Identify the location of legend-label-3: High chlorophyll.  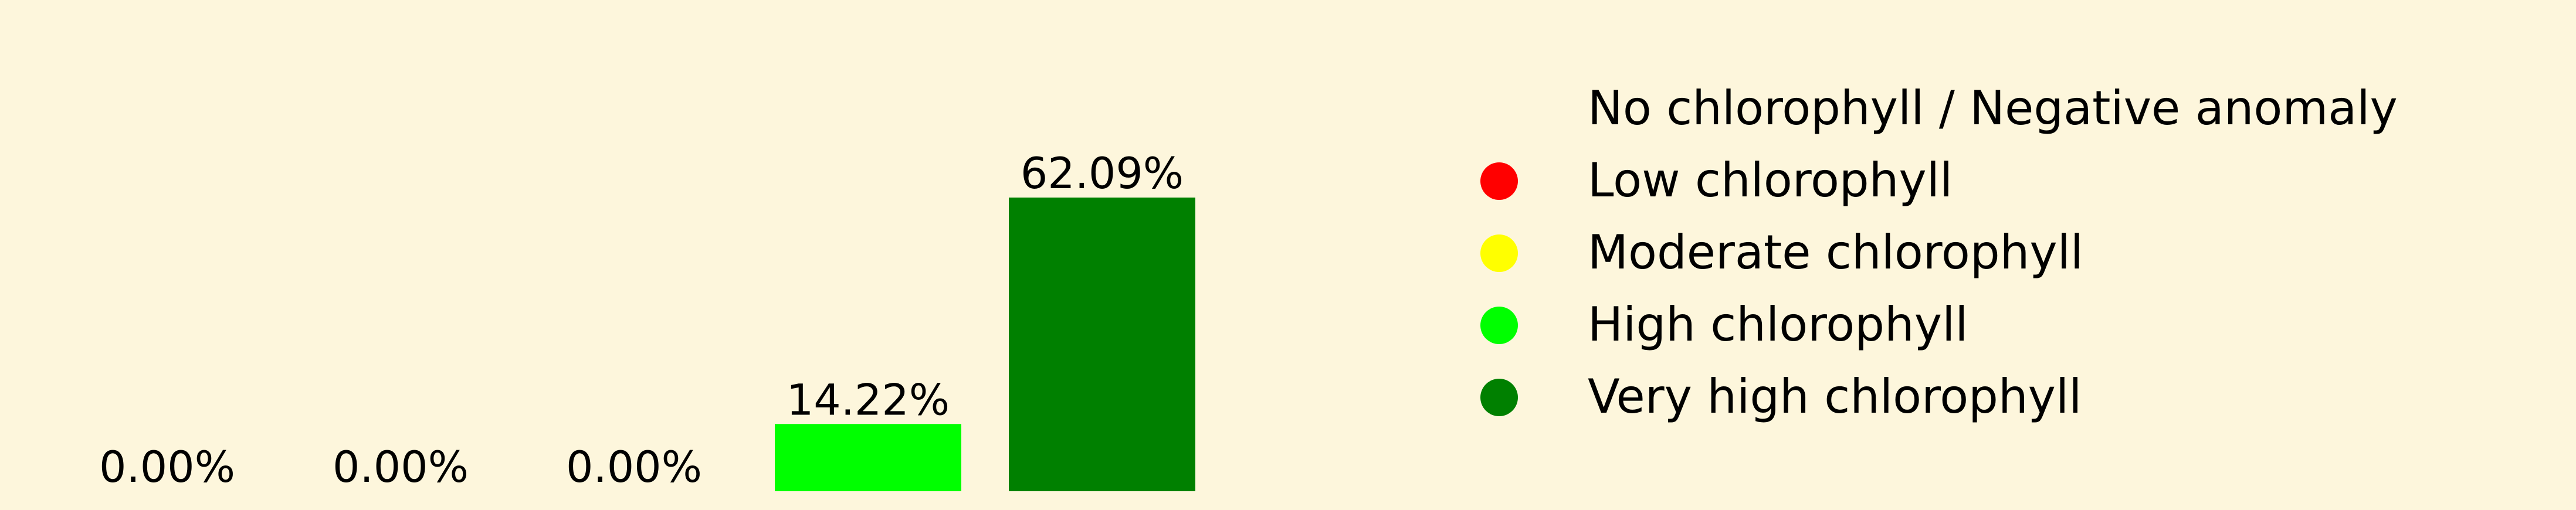
(1778, 324).